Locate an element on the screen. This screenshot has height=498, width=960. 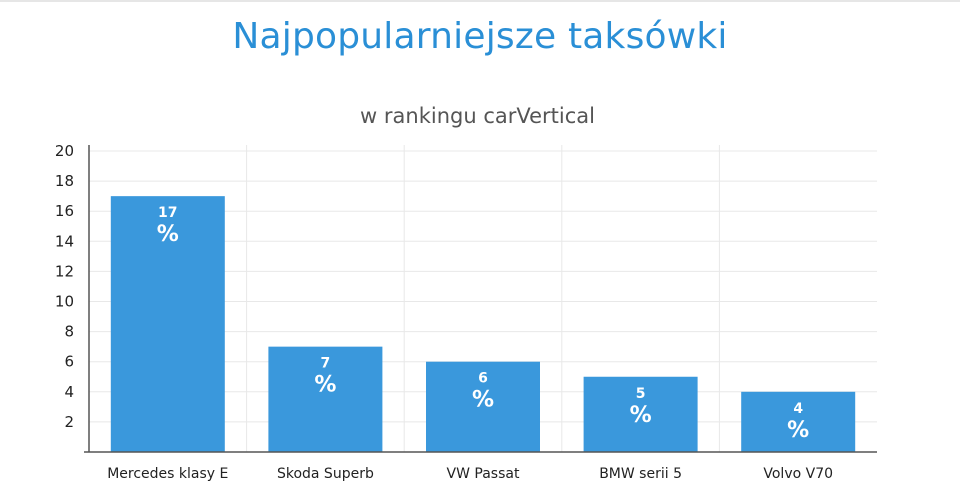
data-label-4: 4 is located at coordinates (798, 409).